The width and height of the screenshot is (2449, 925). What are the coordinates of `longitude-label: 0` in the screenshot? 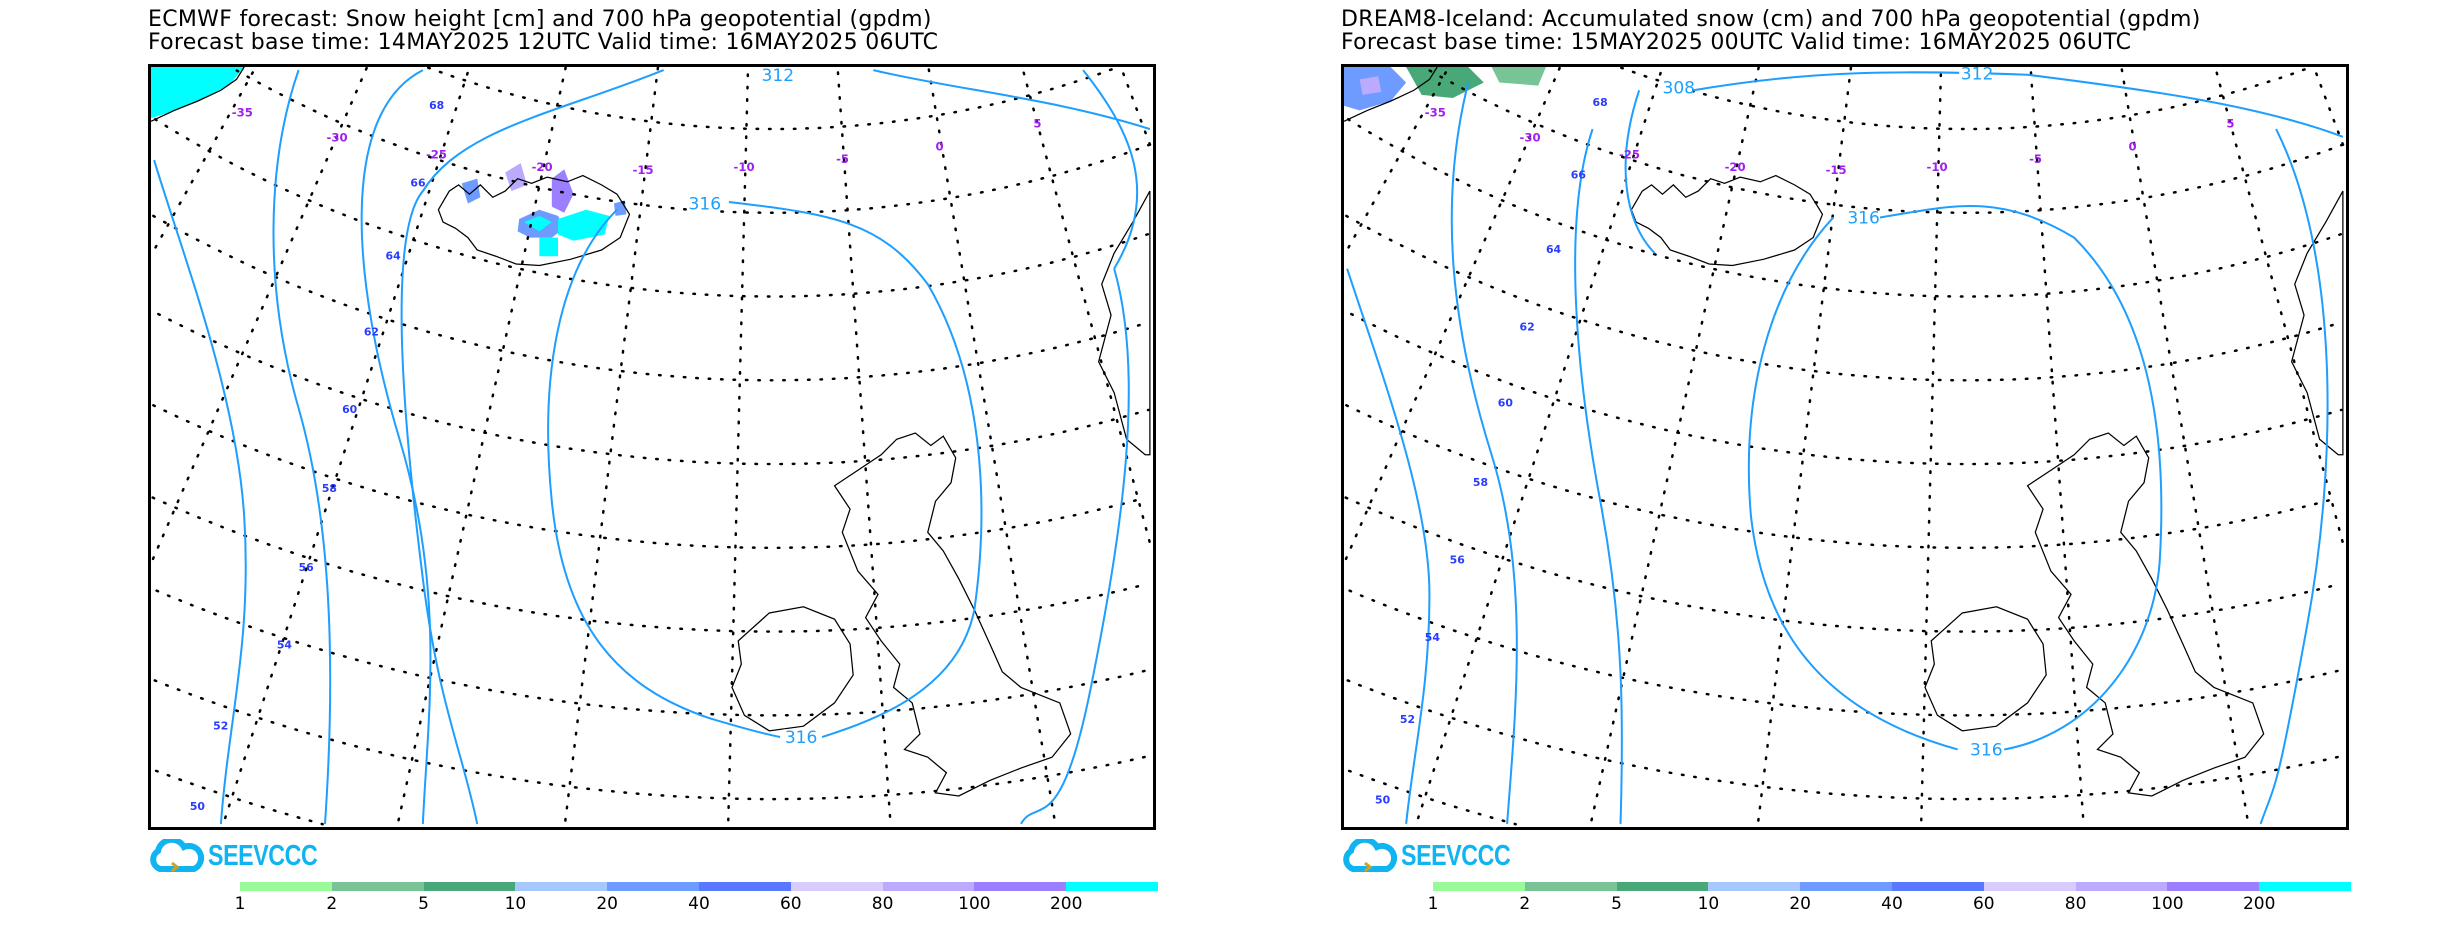 It's located at (2133, 147).